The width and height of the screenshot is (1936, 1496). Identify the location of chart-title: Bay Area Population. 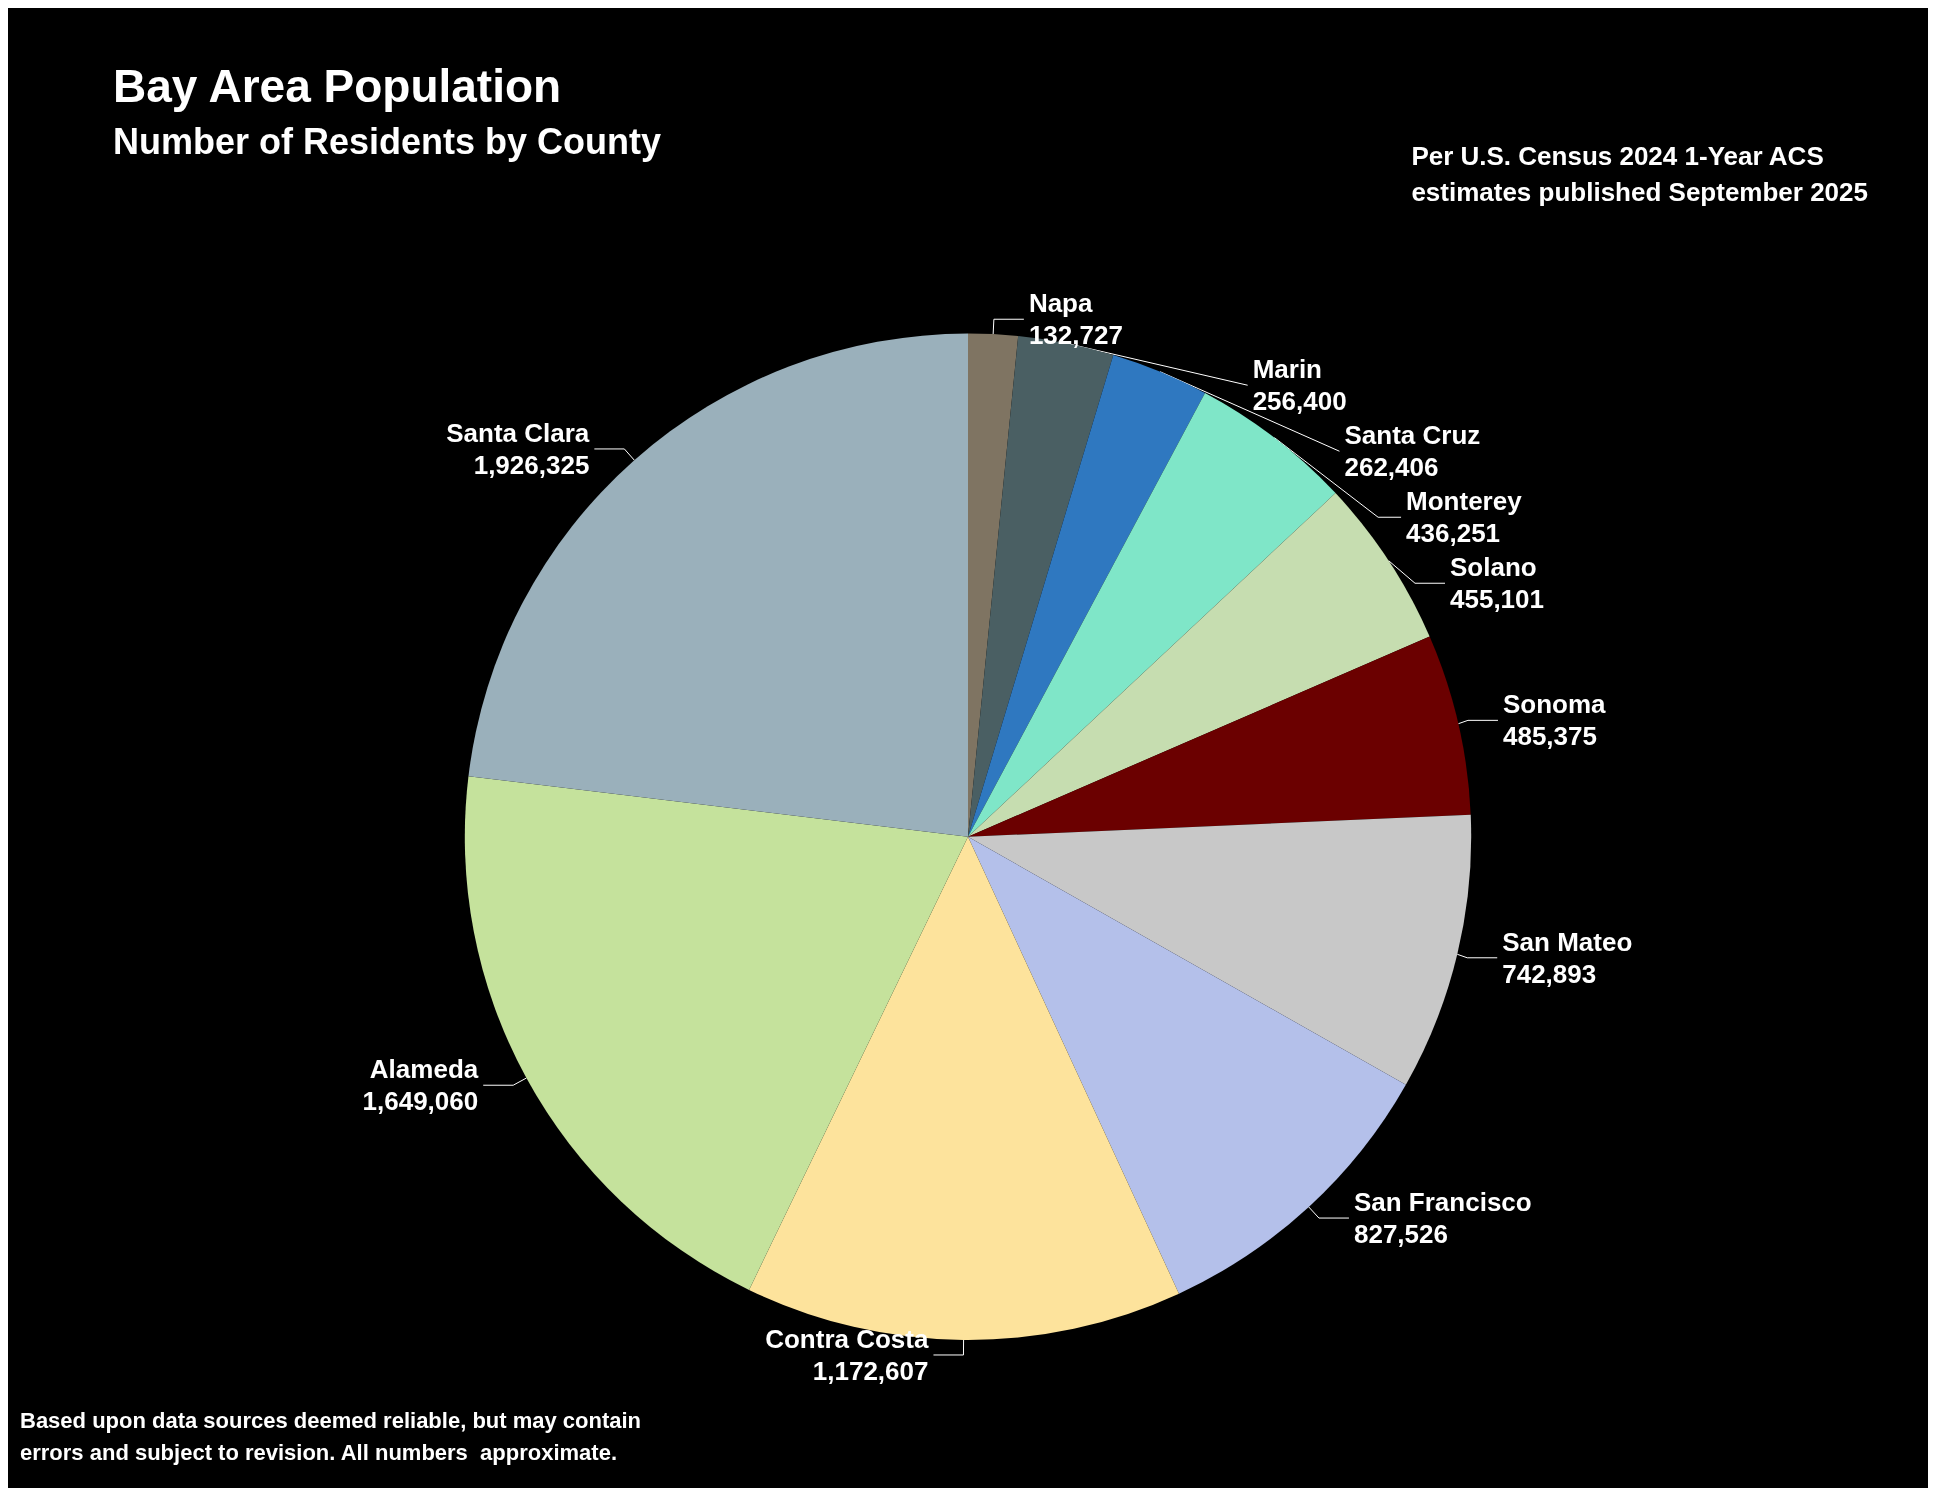
(337, 86).